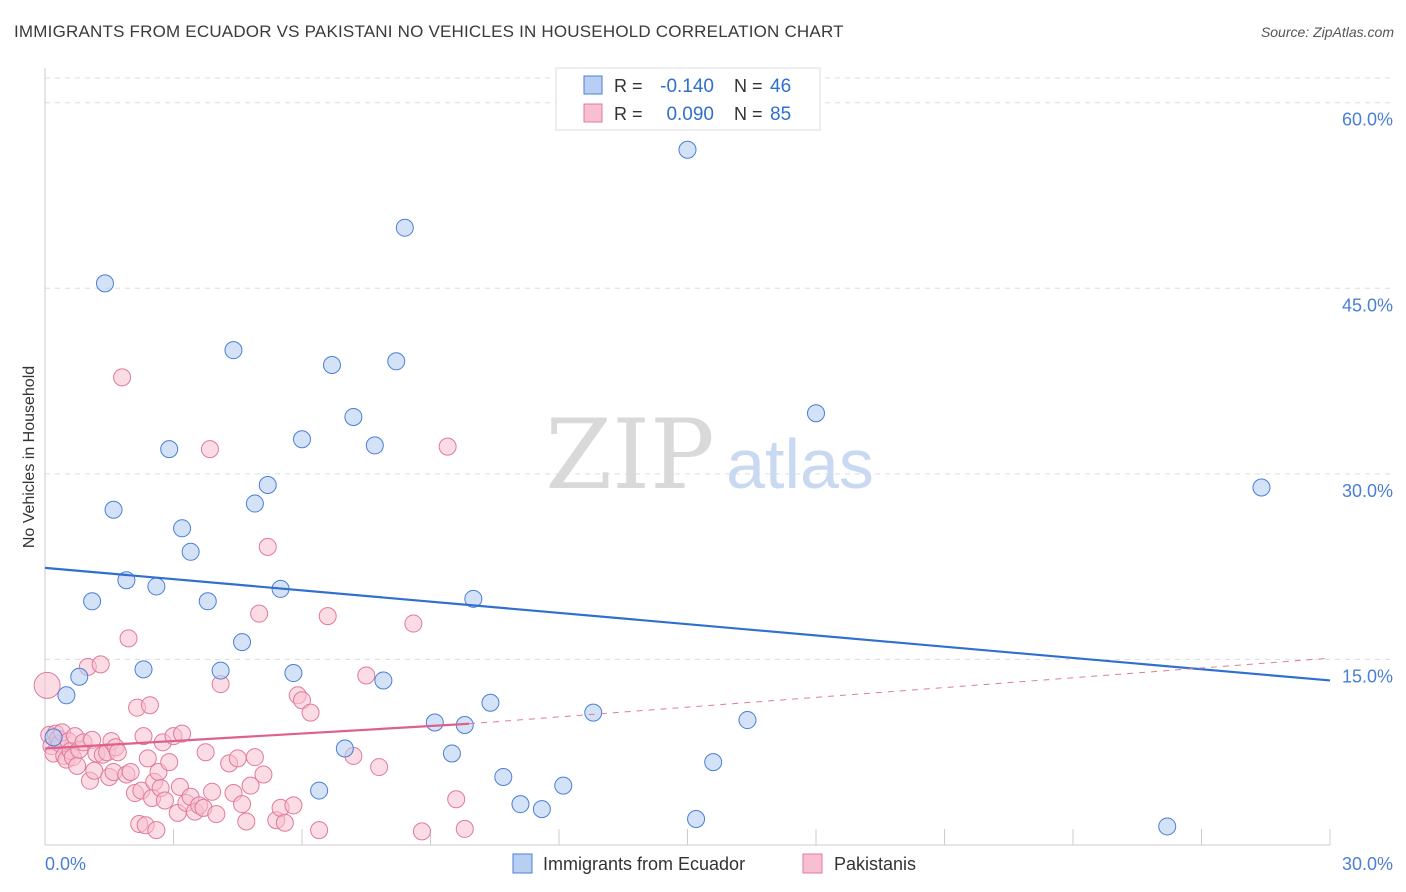 The width and height of the screenshot is (1406, 892). I want to click on watermark-zip: ZIP, so click(629, 455).